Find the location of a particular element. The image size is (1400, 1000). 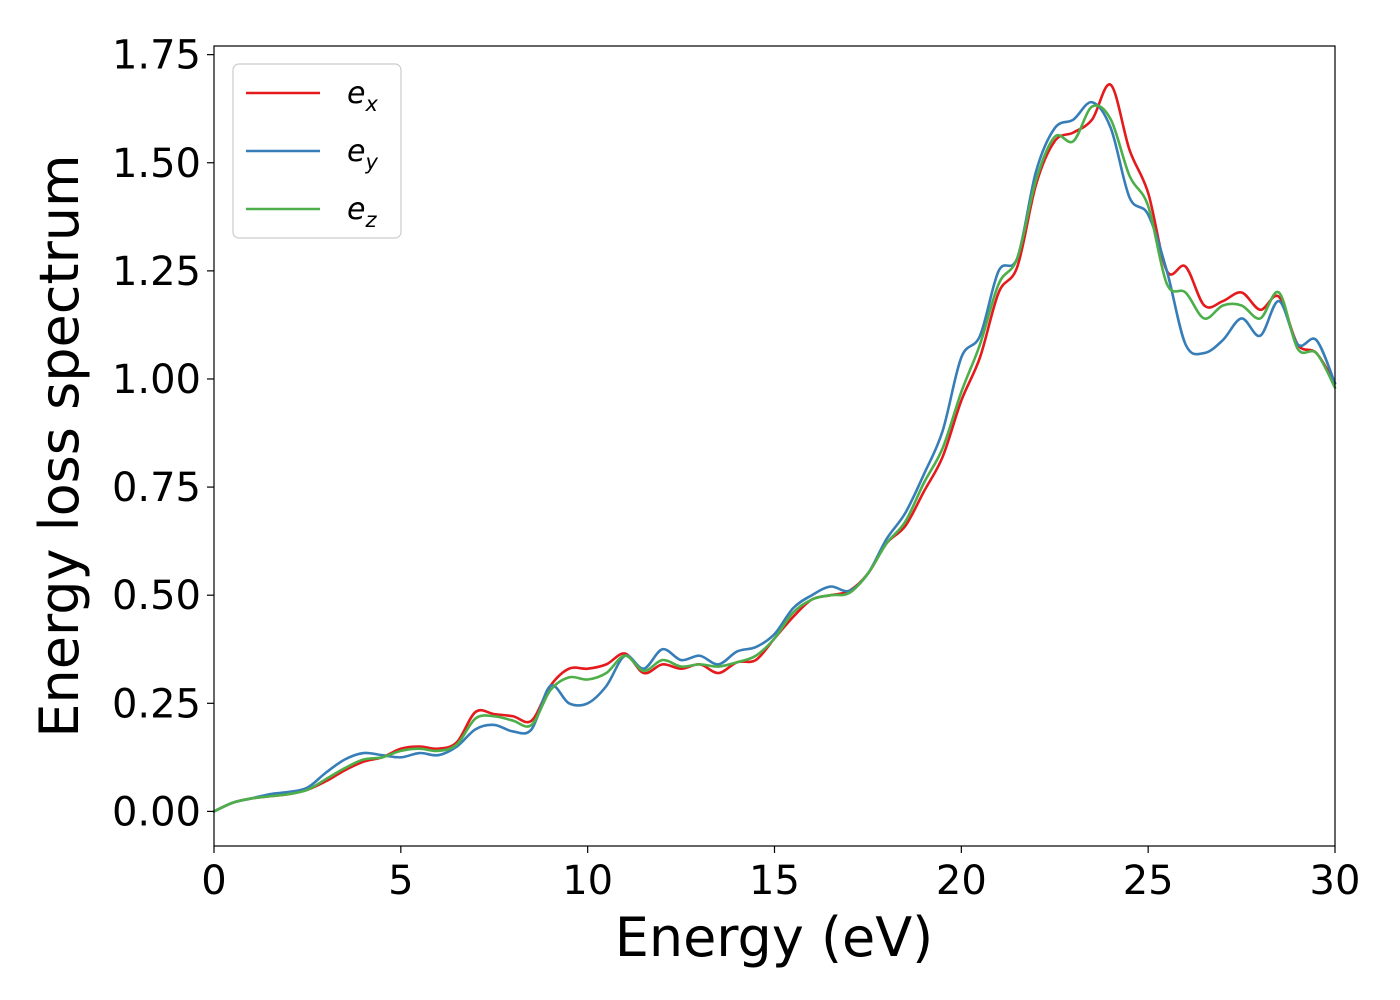

x-tick-label: 0 is located at coordinates (213, 881).